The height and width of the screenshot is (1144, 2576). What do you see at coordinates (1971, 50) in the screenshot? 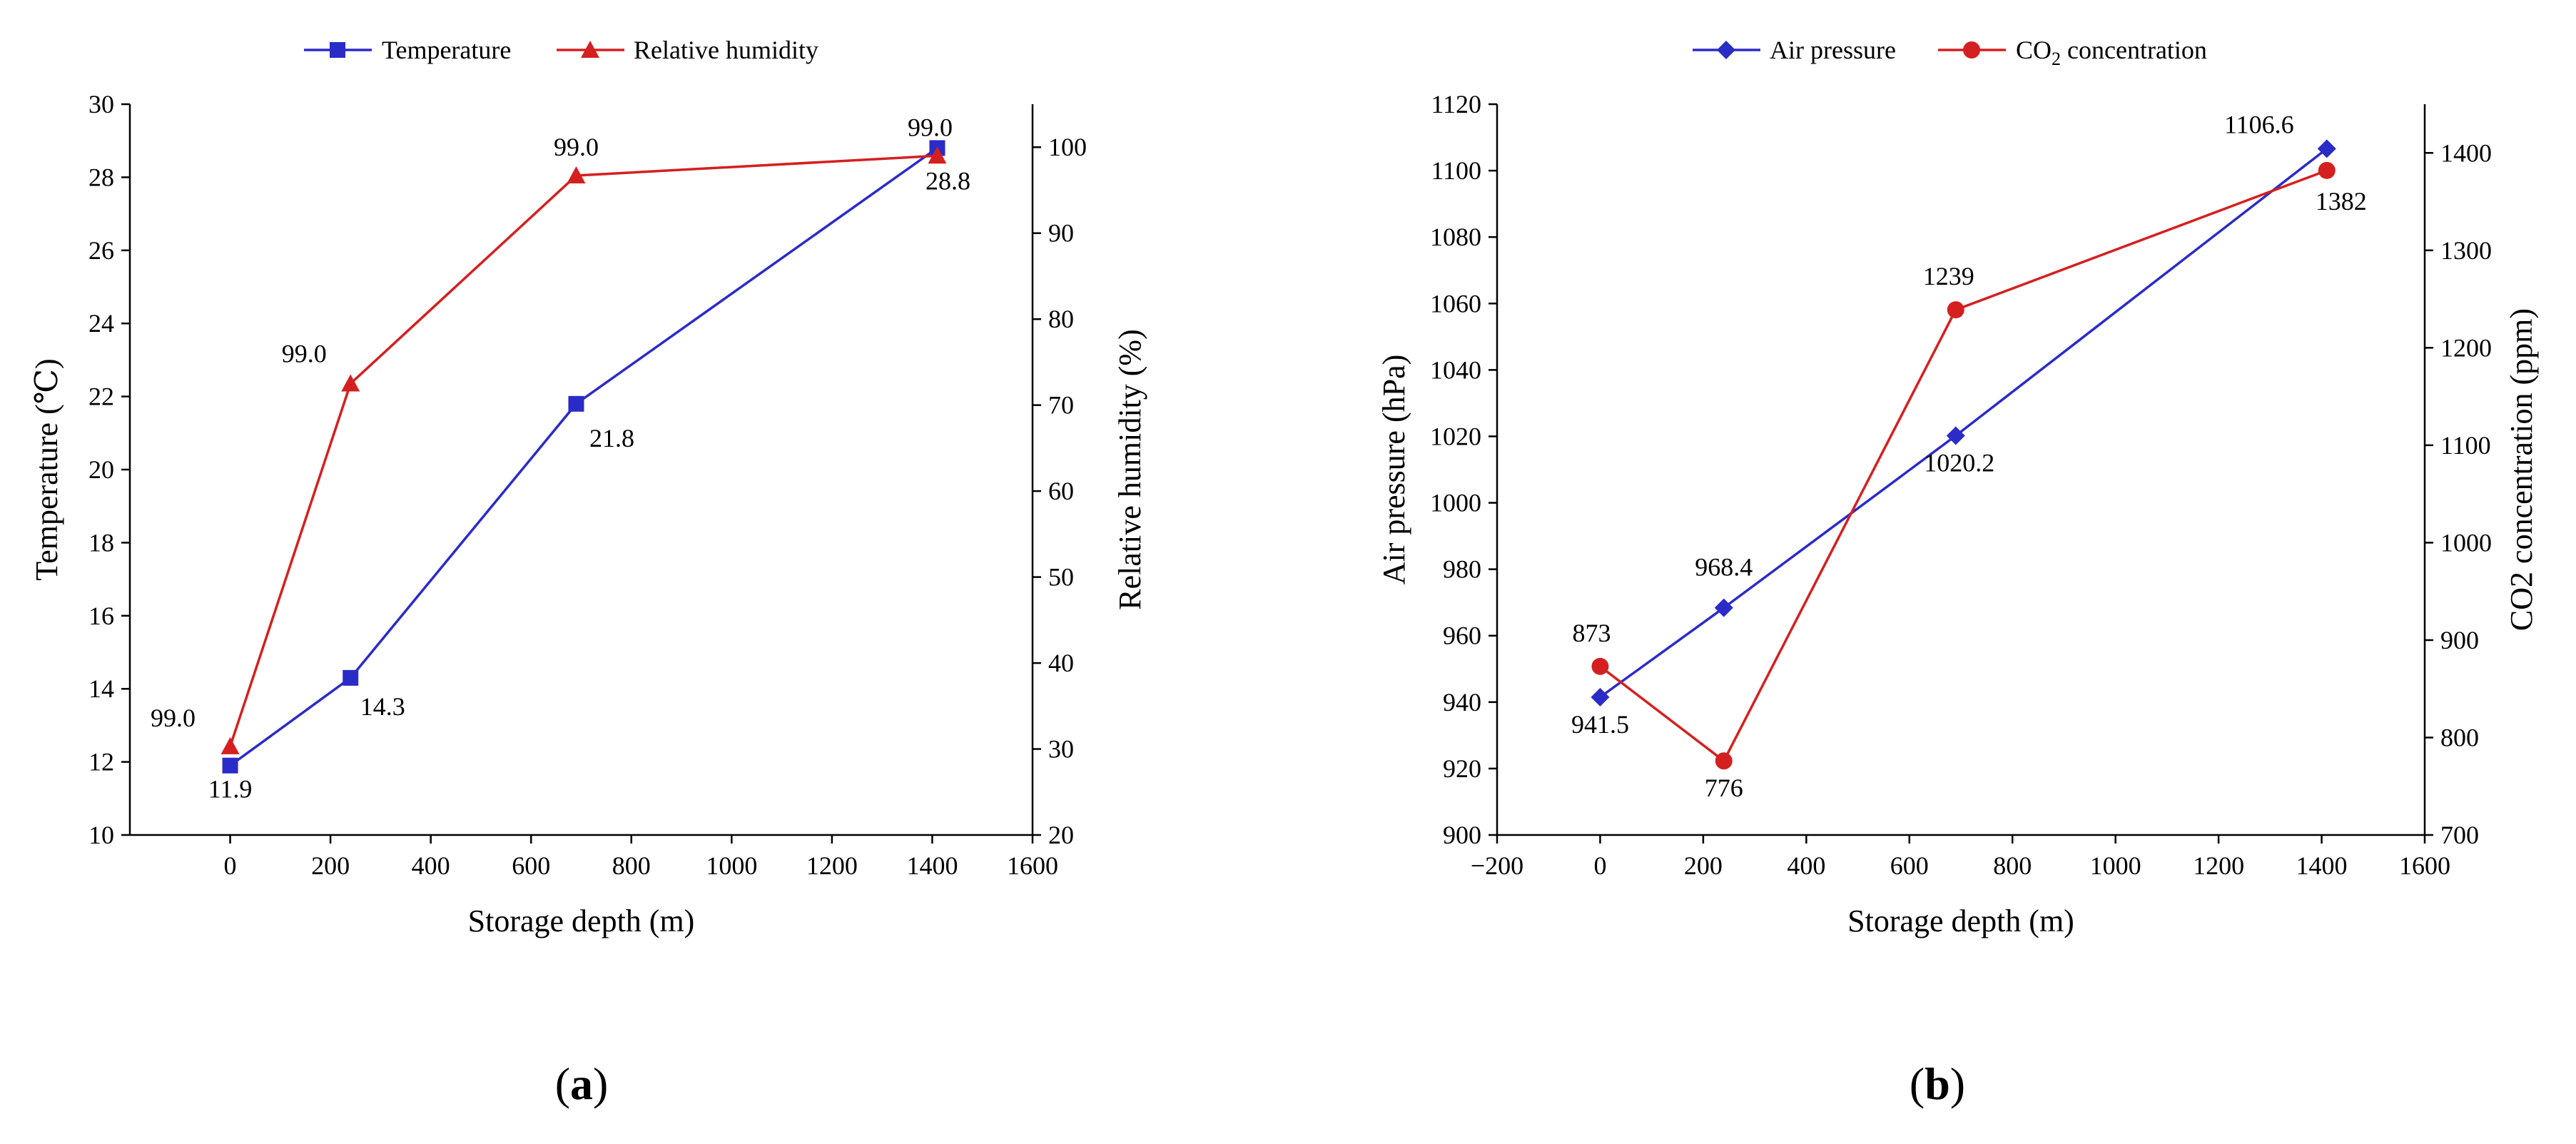
I see `legend-marker-circle` at bounding box center [1971, 50].